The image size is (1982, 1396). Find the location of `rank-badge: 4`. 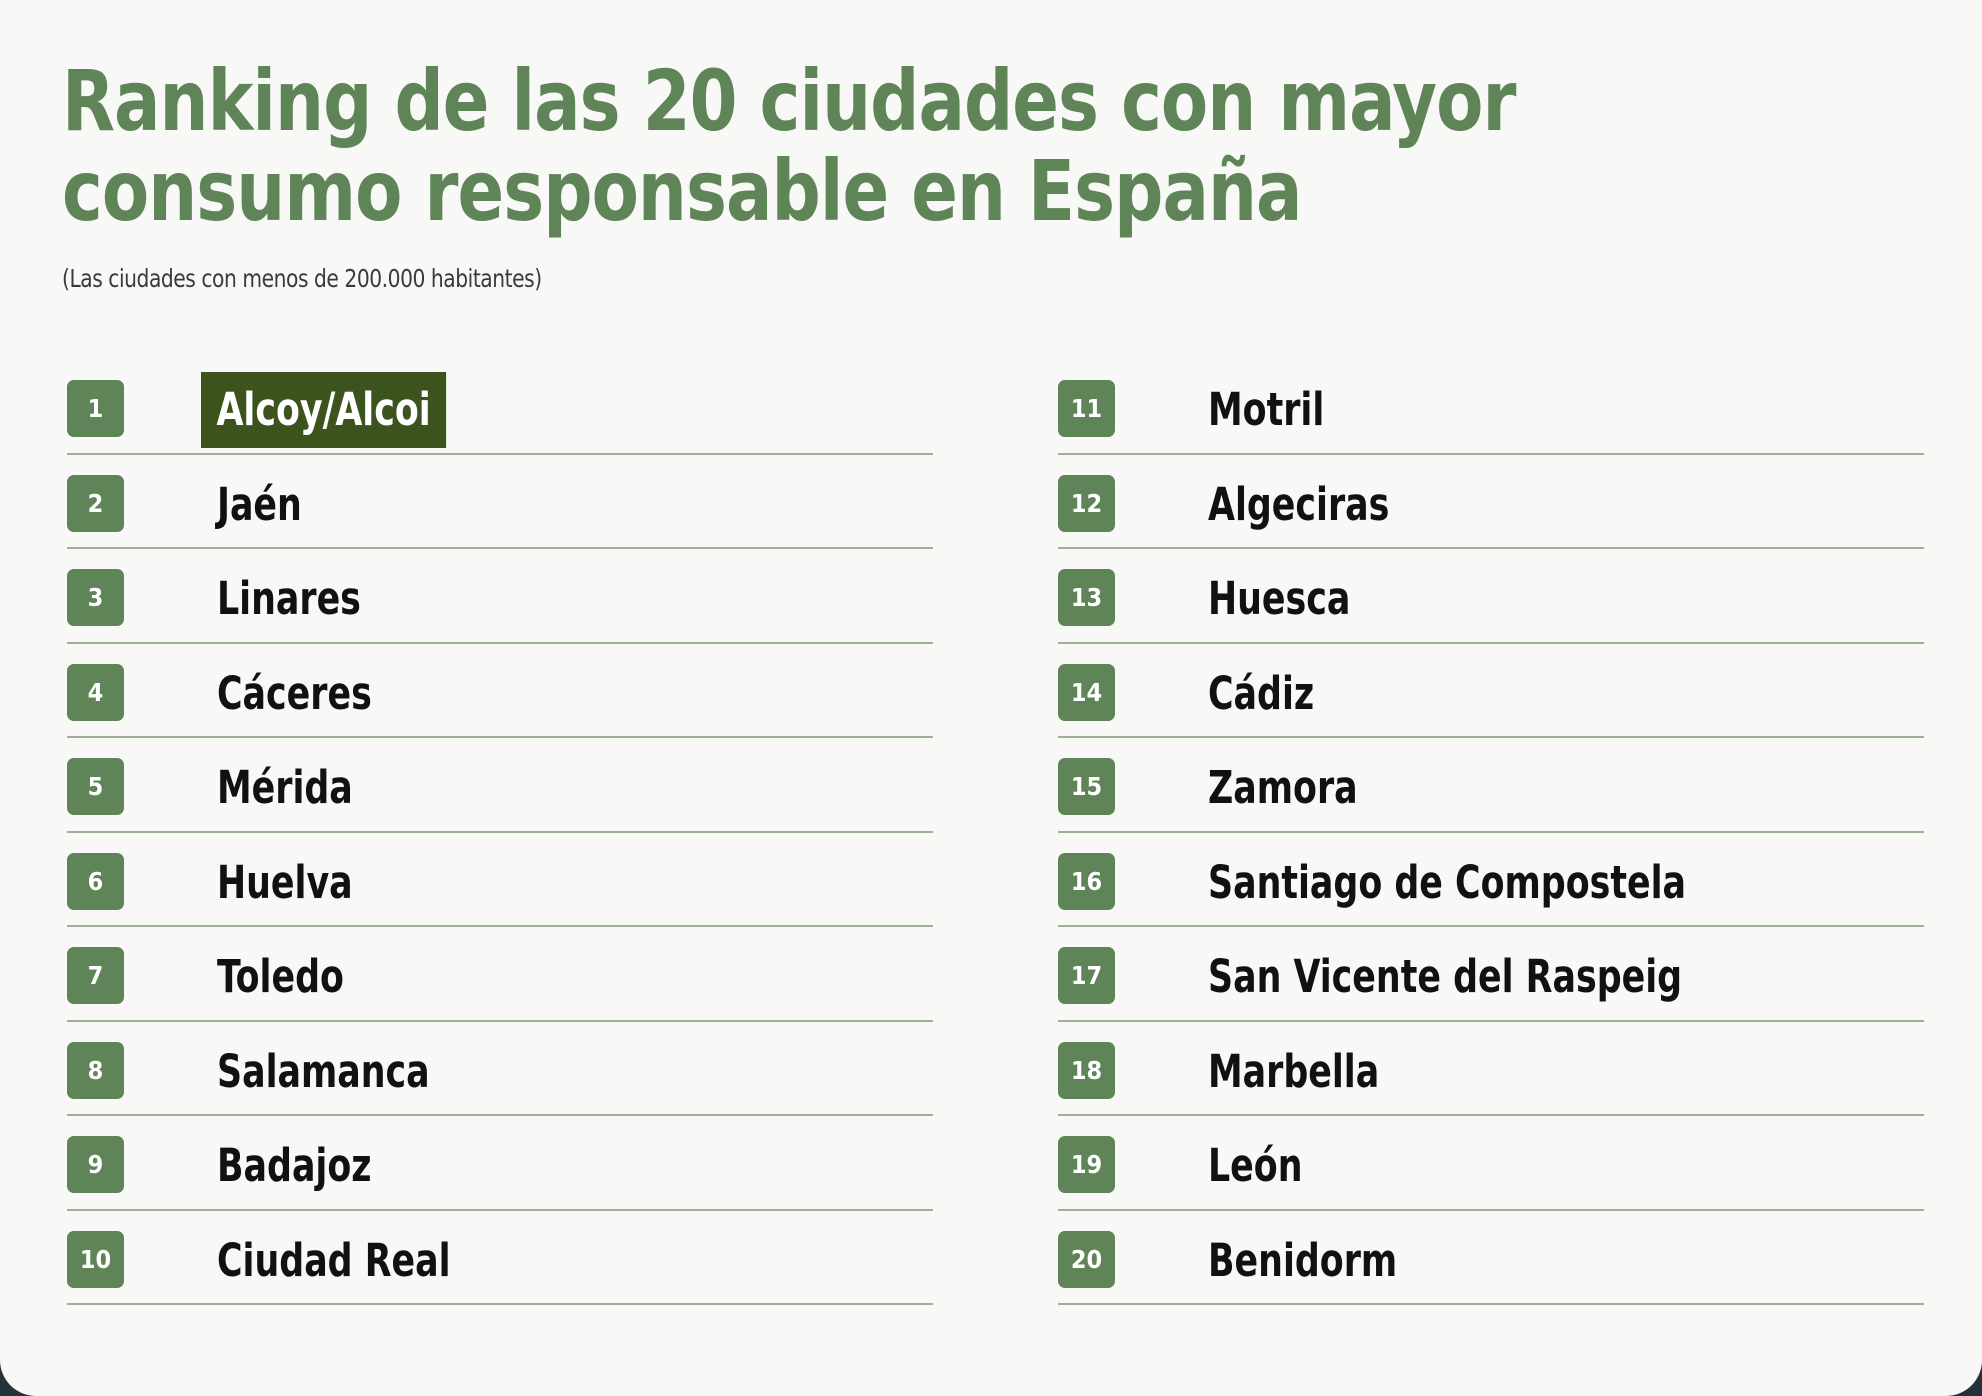

rank-badge: 4 is located at coordinates (95, 692).